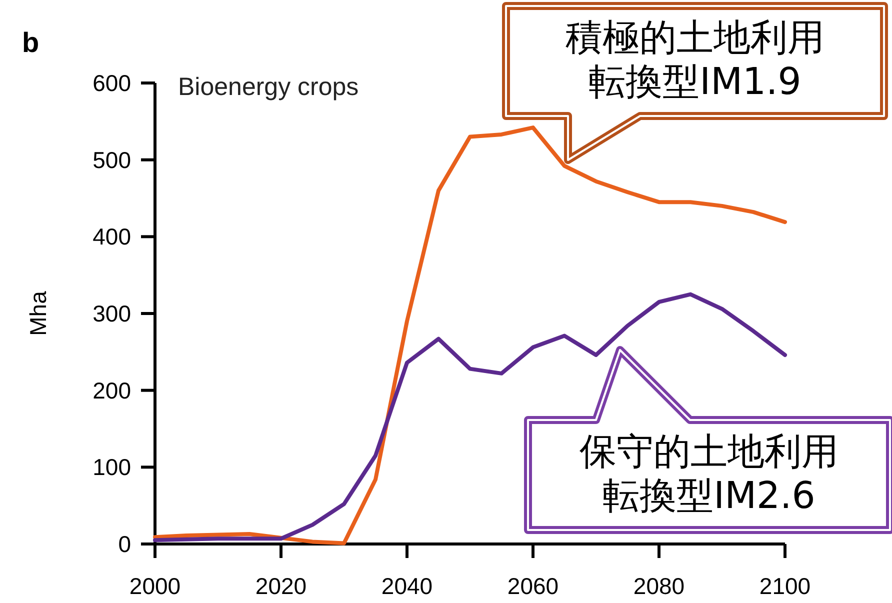  Describe the element at coordinates (31, 42) in the screenshot. I see `text: b` at that location.